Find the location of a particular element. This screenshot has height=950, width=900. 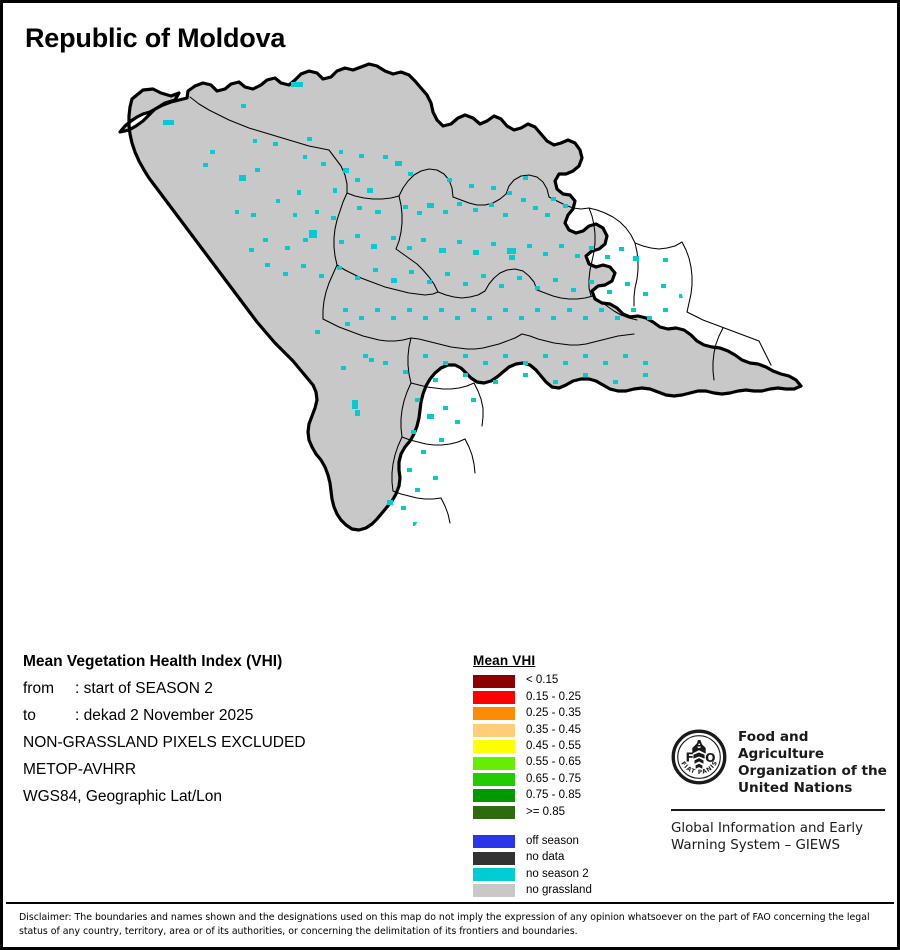

legend-class-row: 0.35 - 0.45 is located at coordinates (563, 730).